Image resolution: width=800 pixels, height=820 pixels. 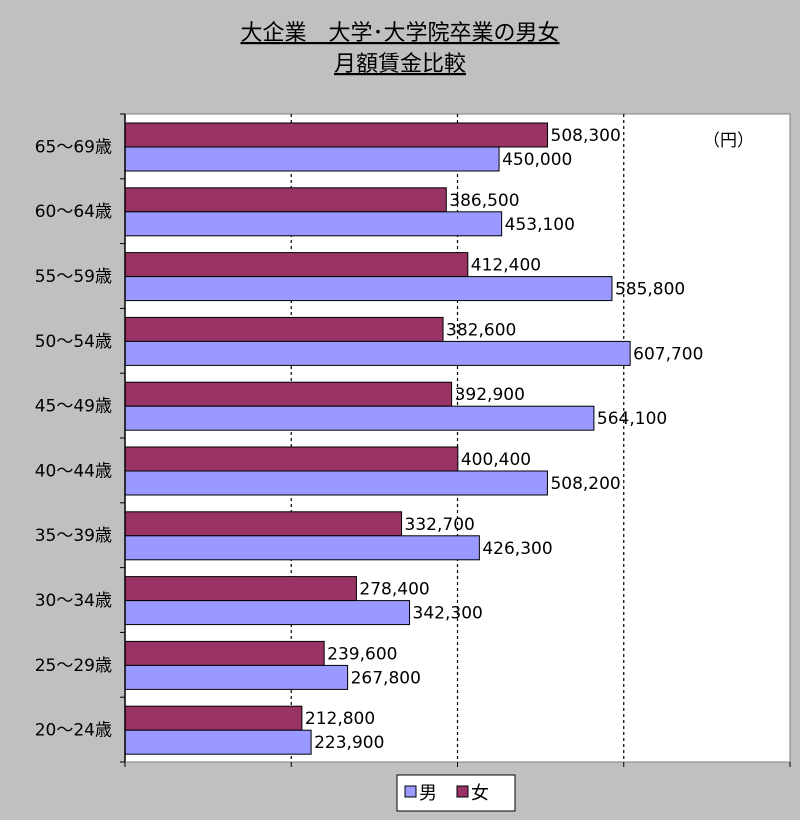 I want to click on category-label: 50～54歳, so click(x=73, y=342).